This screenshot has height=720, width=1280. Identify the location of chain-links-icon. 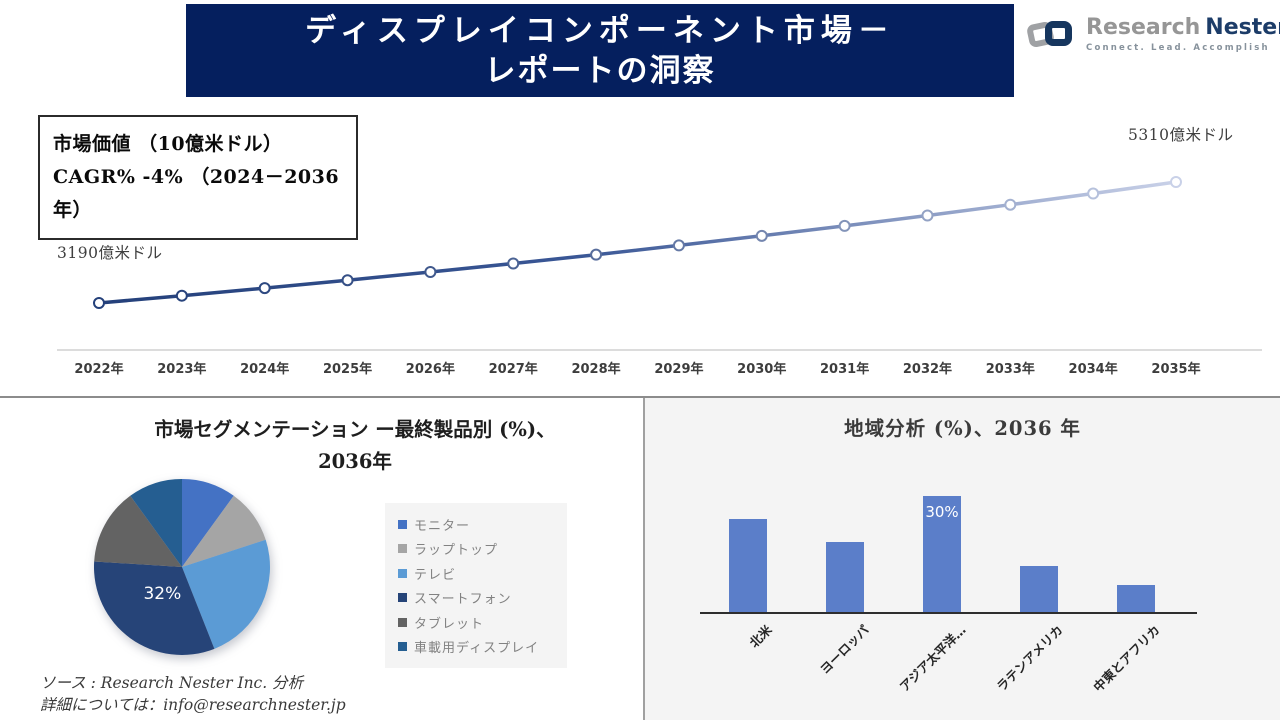
(1053, 36).